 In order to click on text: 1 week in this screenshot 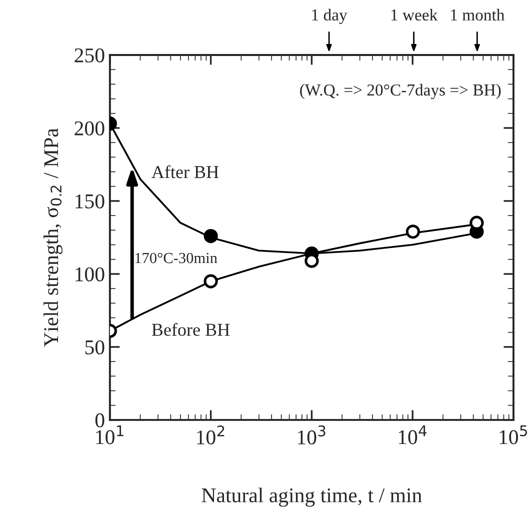, I will do `click(414, 14)`.